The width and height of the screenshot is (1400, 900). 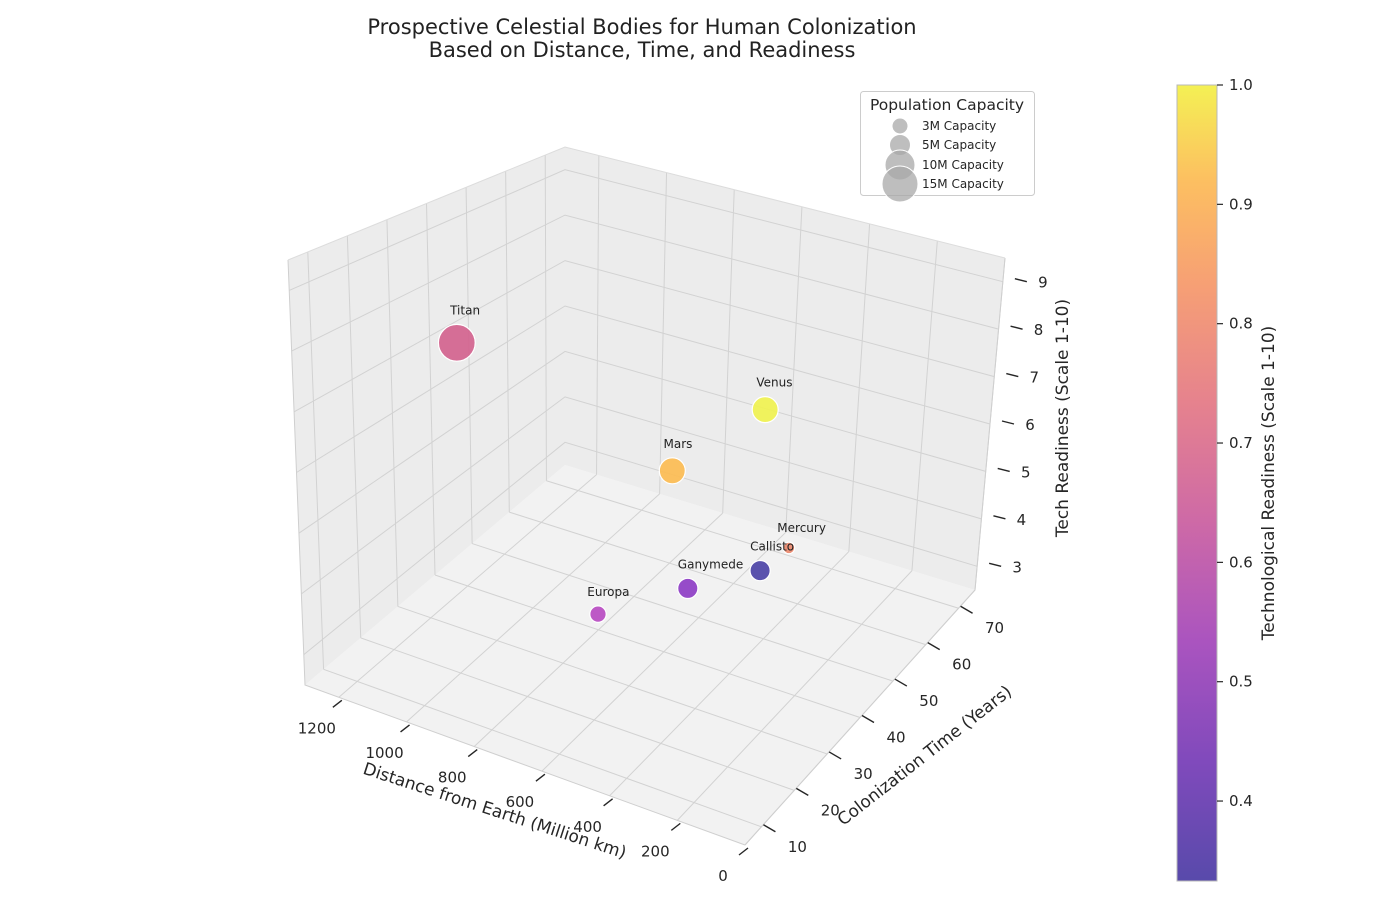 I want to click on y-tick-label: 60, so click(x=961, y=665).